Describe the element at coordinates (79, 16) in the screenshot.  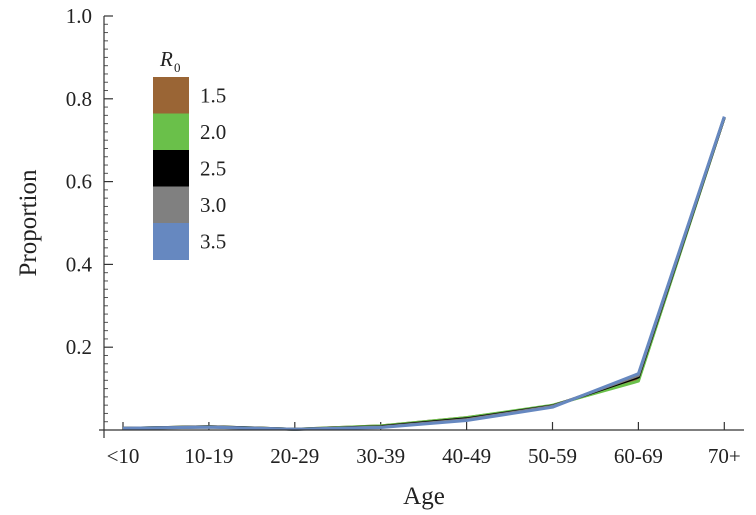
I see `y-tick-label: 1.0` at that location.